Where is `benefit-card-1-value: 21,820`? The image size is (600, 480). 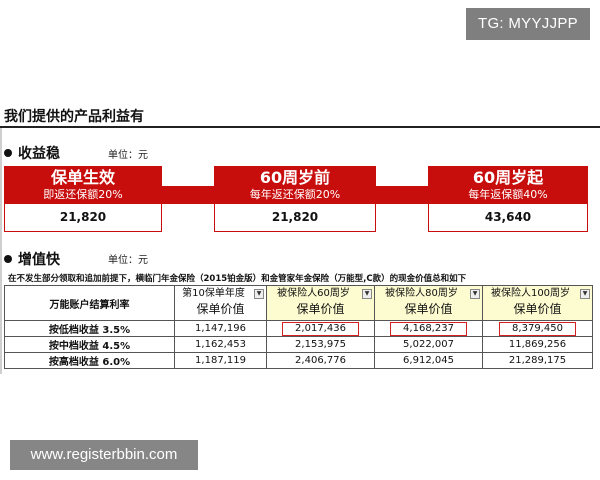
benefit-card-1-value: 21,820 is located at coordinates (83, 218).